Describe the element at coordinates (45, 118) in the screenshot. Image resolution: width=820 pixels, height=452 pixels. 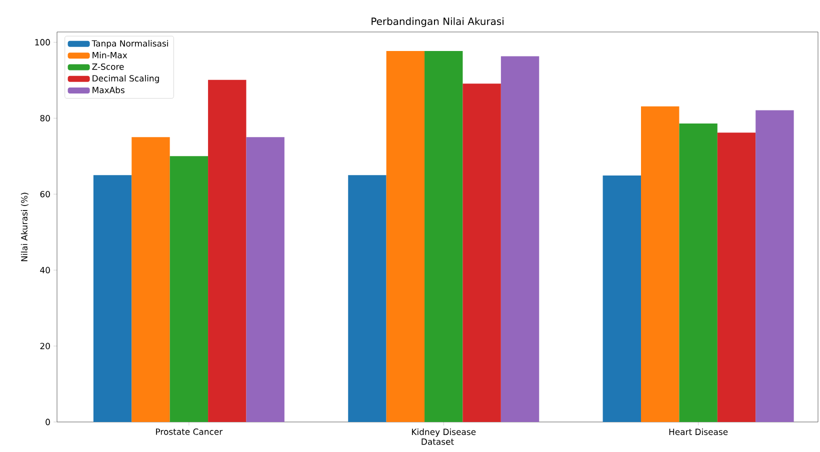
I see `y-tick-label: 80` at that location.